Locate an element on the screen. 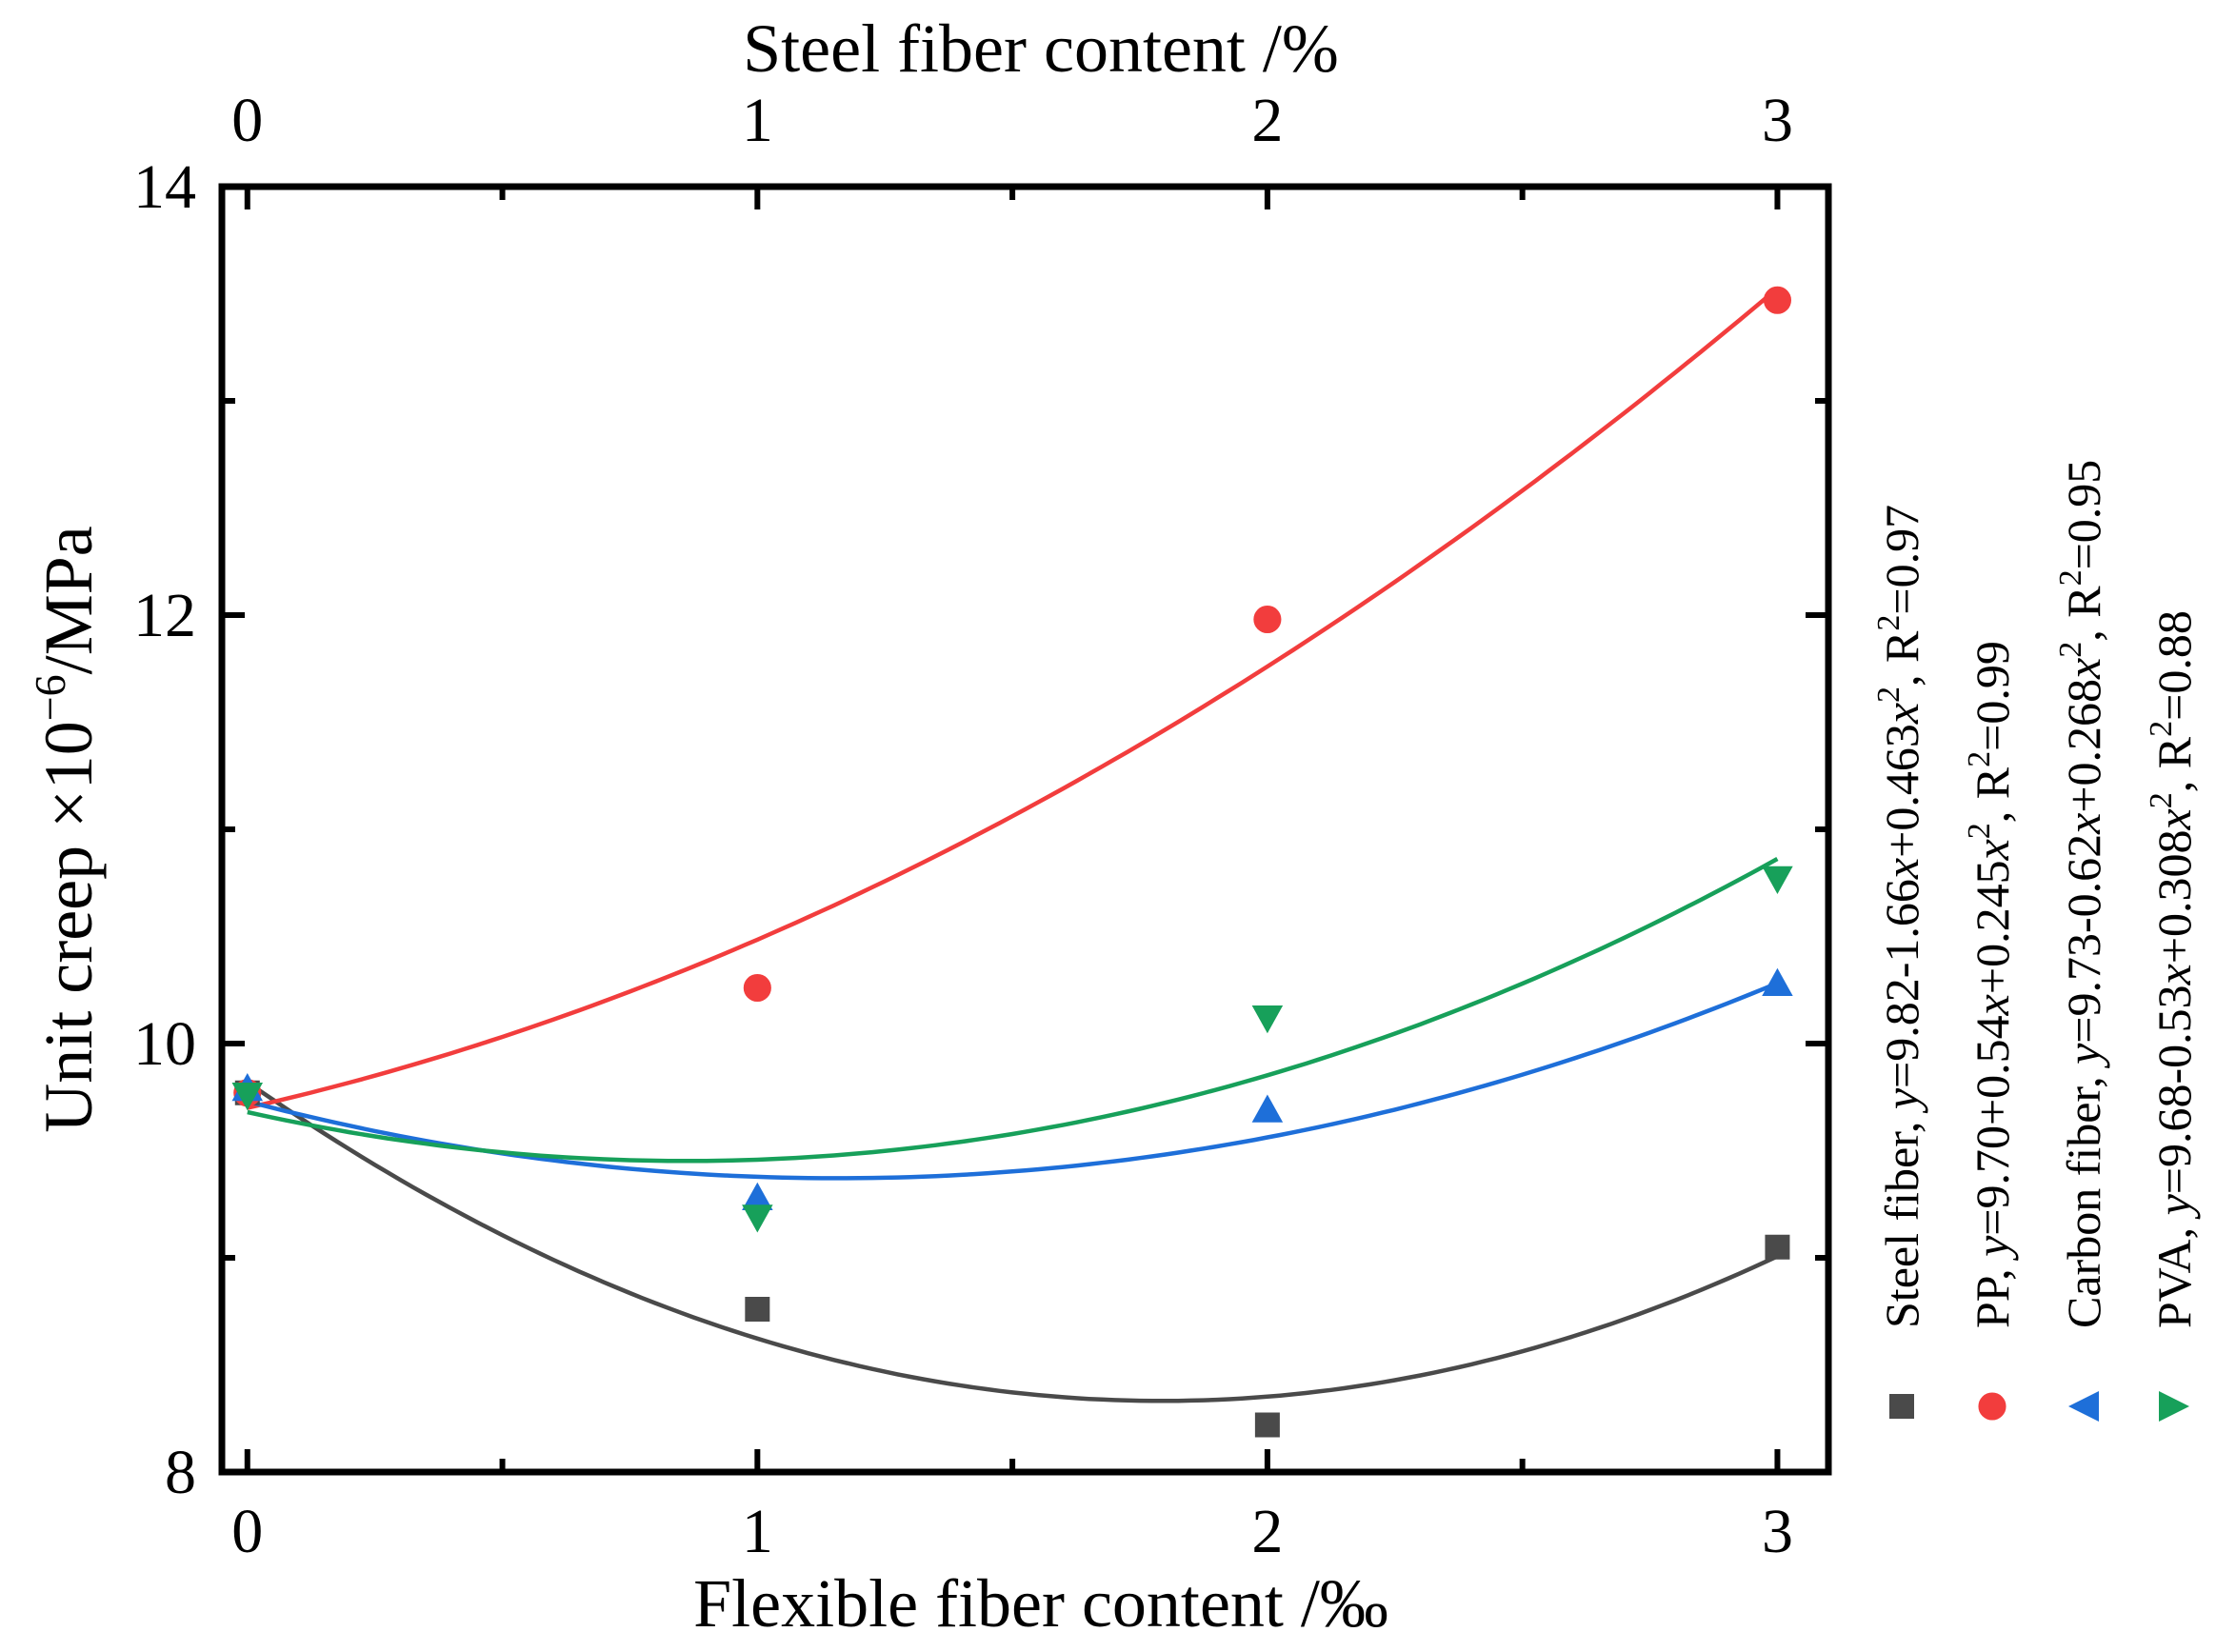 The height and width of the screenshot is (1652, 2216). top-x-tick-label: 3 is located at coordinates (1778, 120).